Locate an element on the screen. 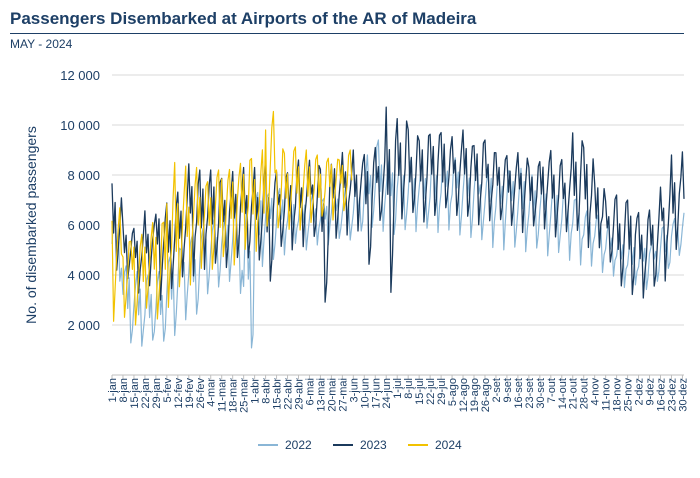 The height and width of the screenshot is (478, 700). x-tick-label: 15-abr is located at coordinates (278, 394).